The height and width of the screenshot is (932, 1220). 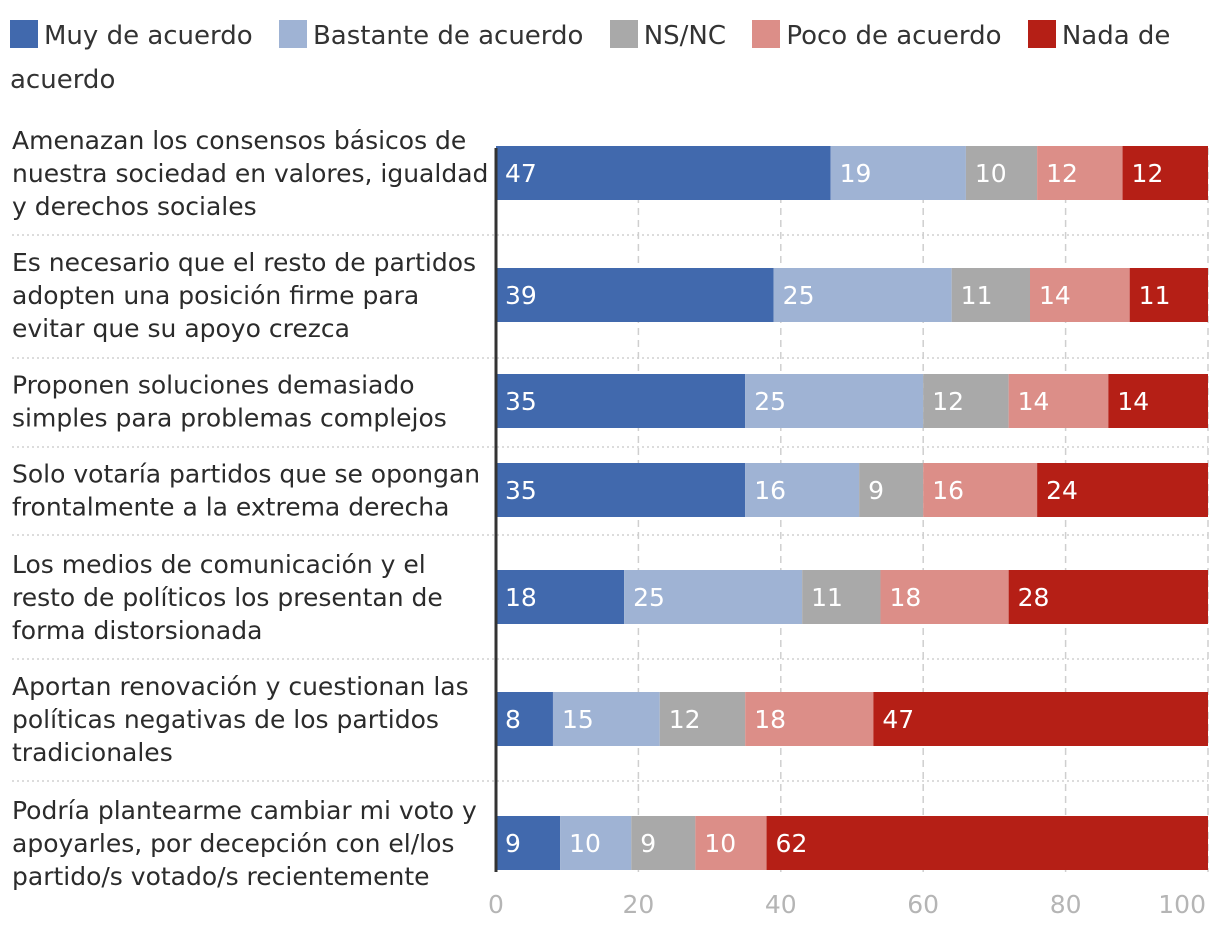 I want to click on legend-item-nada-de-acuerdo: Nada de acuerdo, so click(x=590, y=57).